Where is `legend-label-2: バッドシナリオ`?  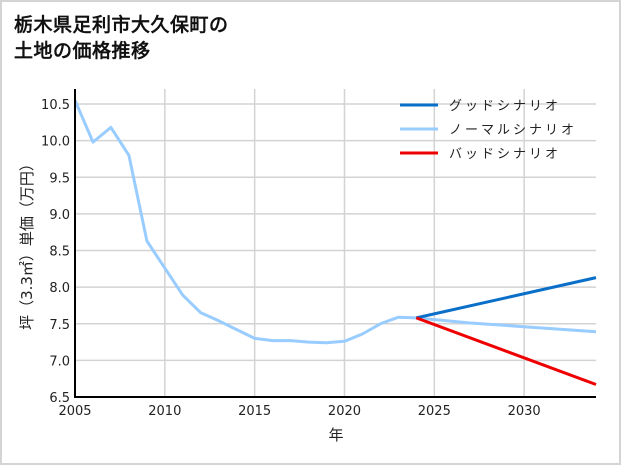
legend-label-2: バッドシナリオ is located at coordinates (505, 154).